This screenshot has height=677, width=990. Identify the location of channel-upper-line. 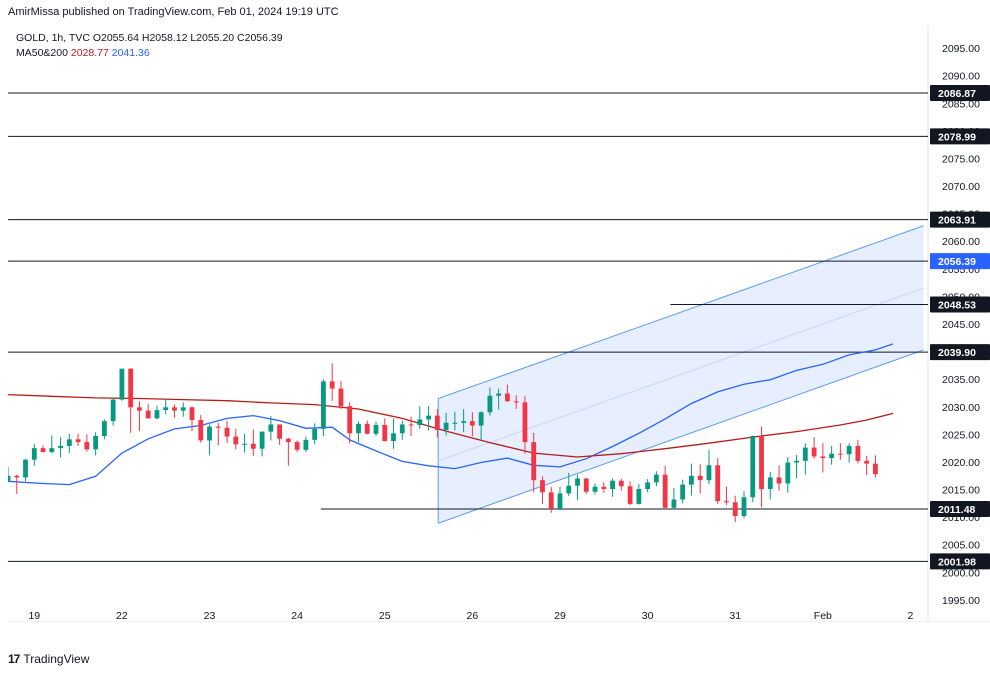
(681, 312).